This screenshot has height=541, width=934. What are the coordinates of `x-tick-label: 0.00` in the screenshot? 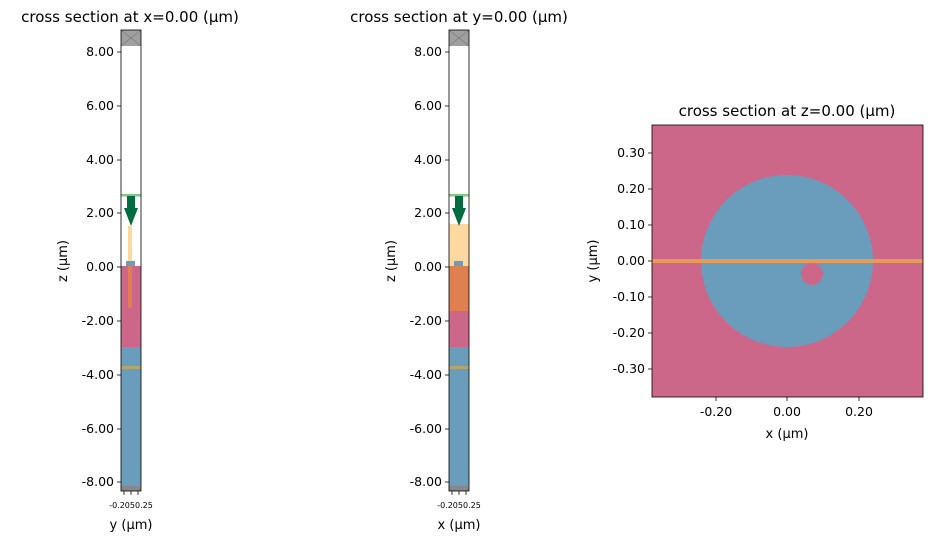 It's located at (787, 411).